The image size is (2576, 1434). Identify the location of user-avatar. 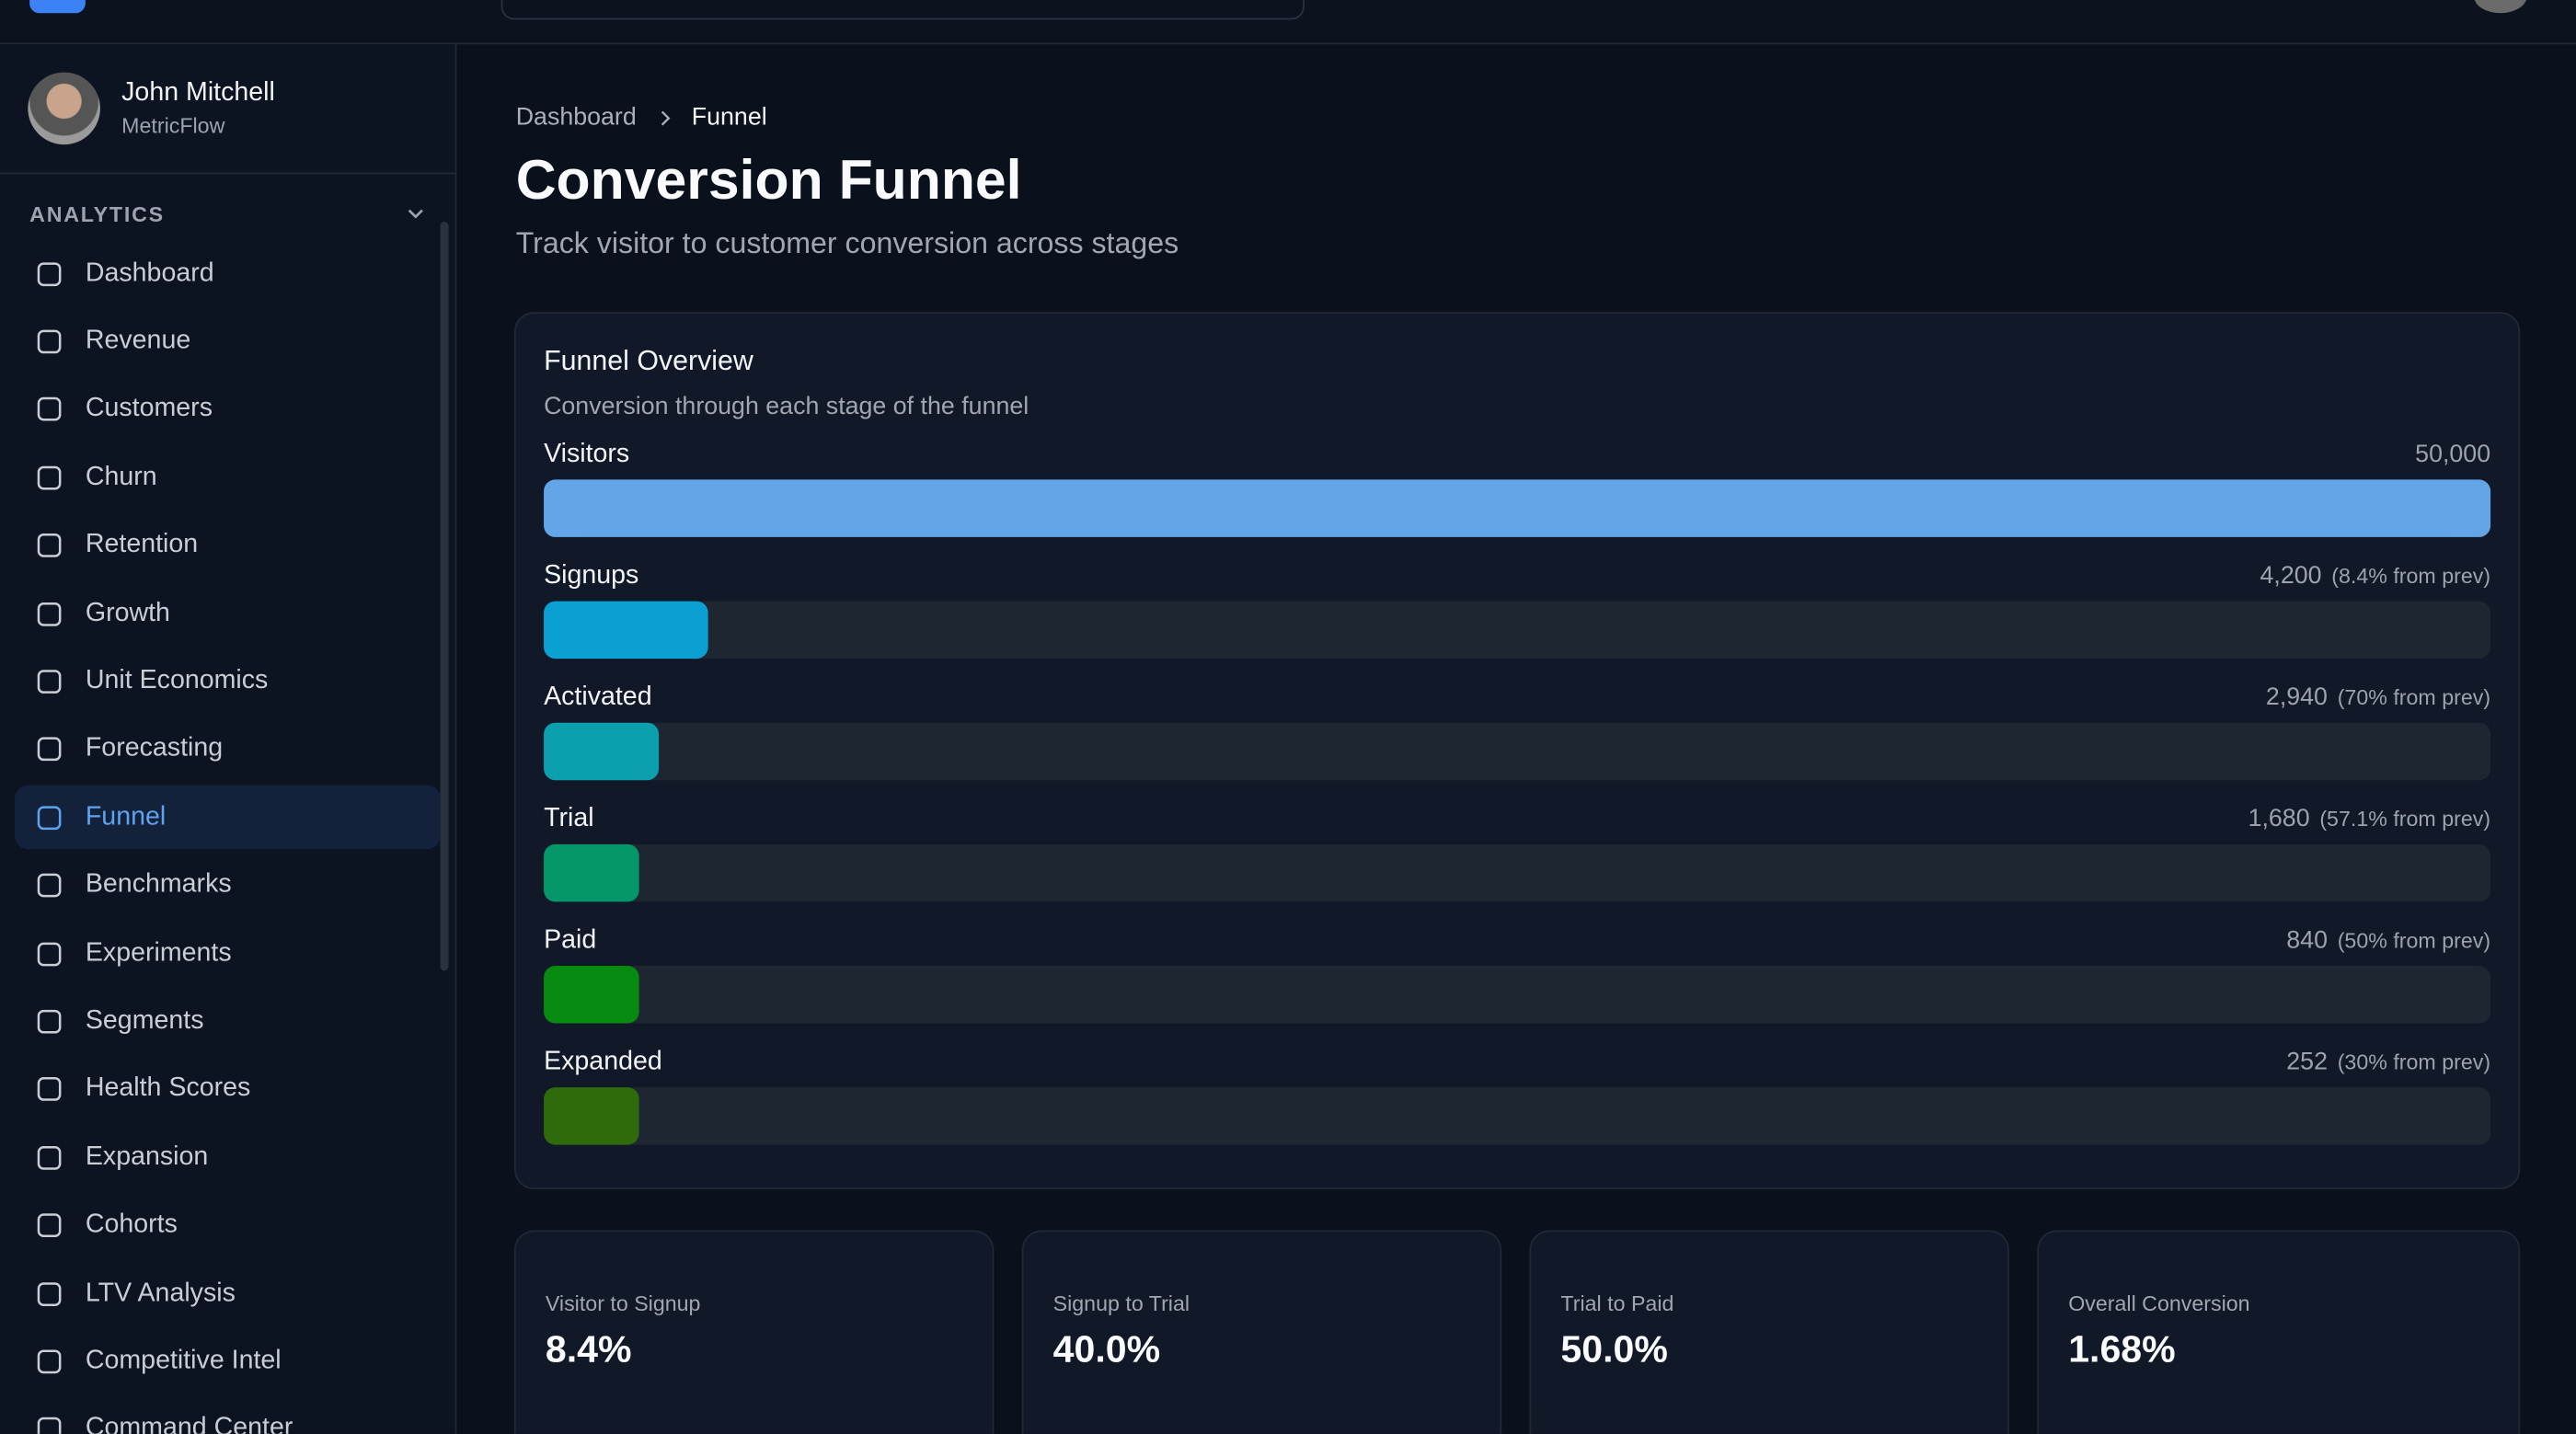
(64, 108).